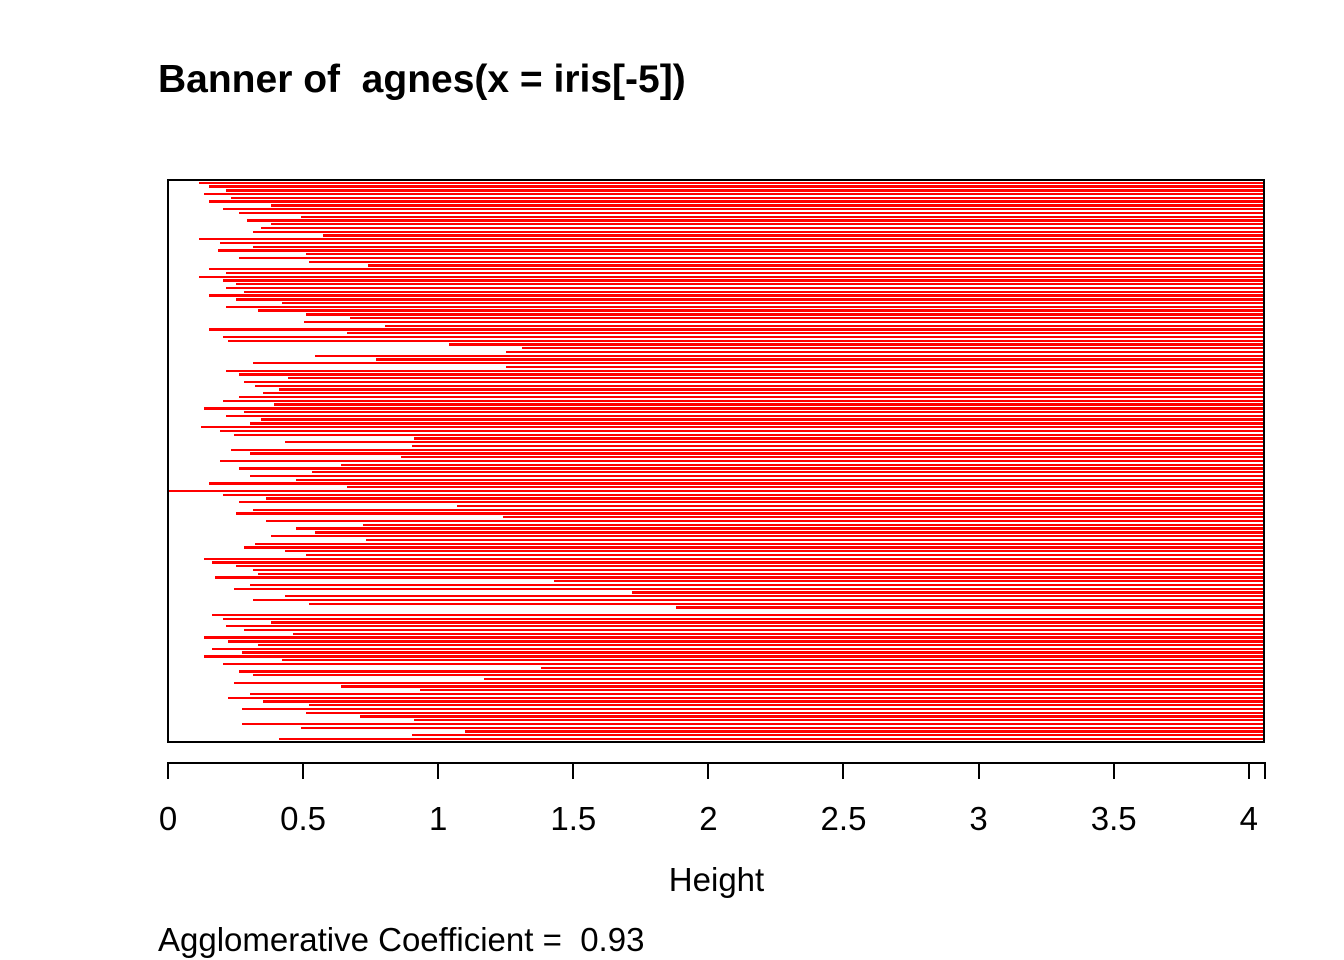 This screenshot has height=960, width=1344. Describe the element at coordinates (978, 818) in the screenshot. I see `x-axis-tick-label: 3` at that location.